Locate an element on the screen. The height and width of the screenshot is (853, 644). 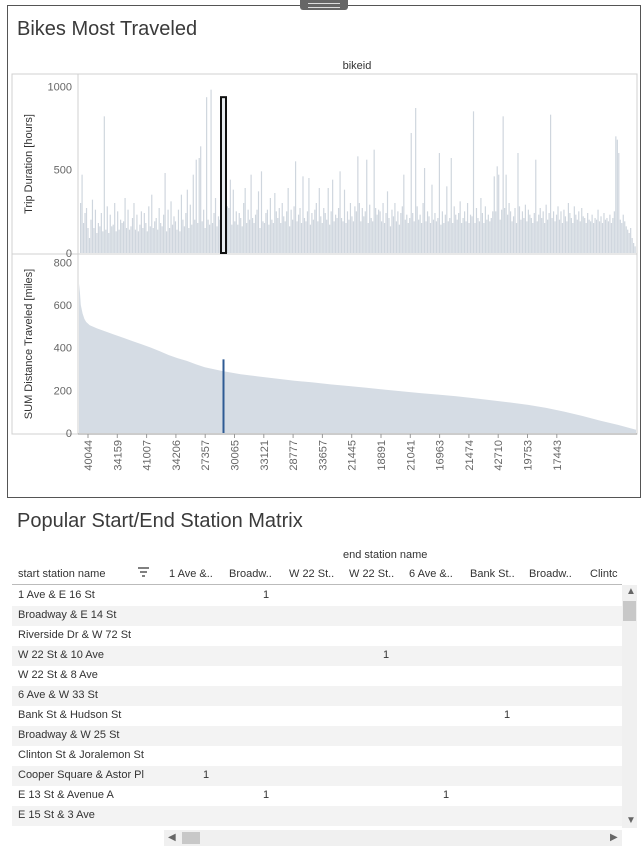
x-tick-label: 16963 is located at coordinates (441, 455).